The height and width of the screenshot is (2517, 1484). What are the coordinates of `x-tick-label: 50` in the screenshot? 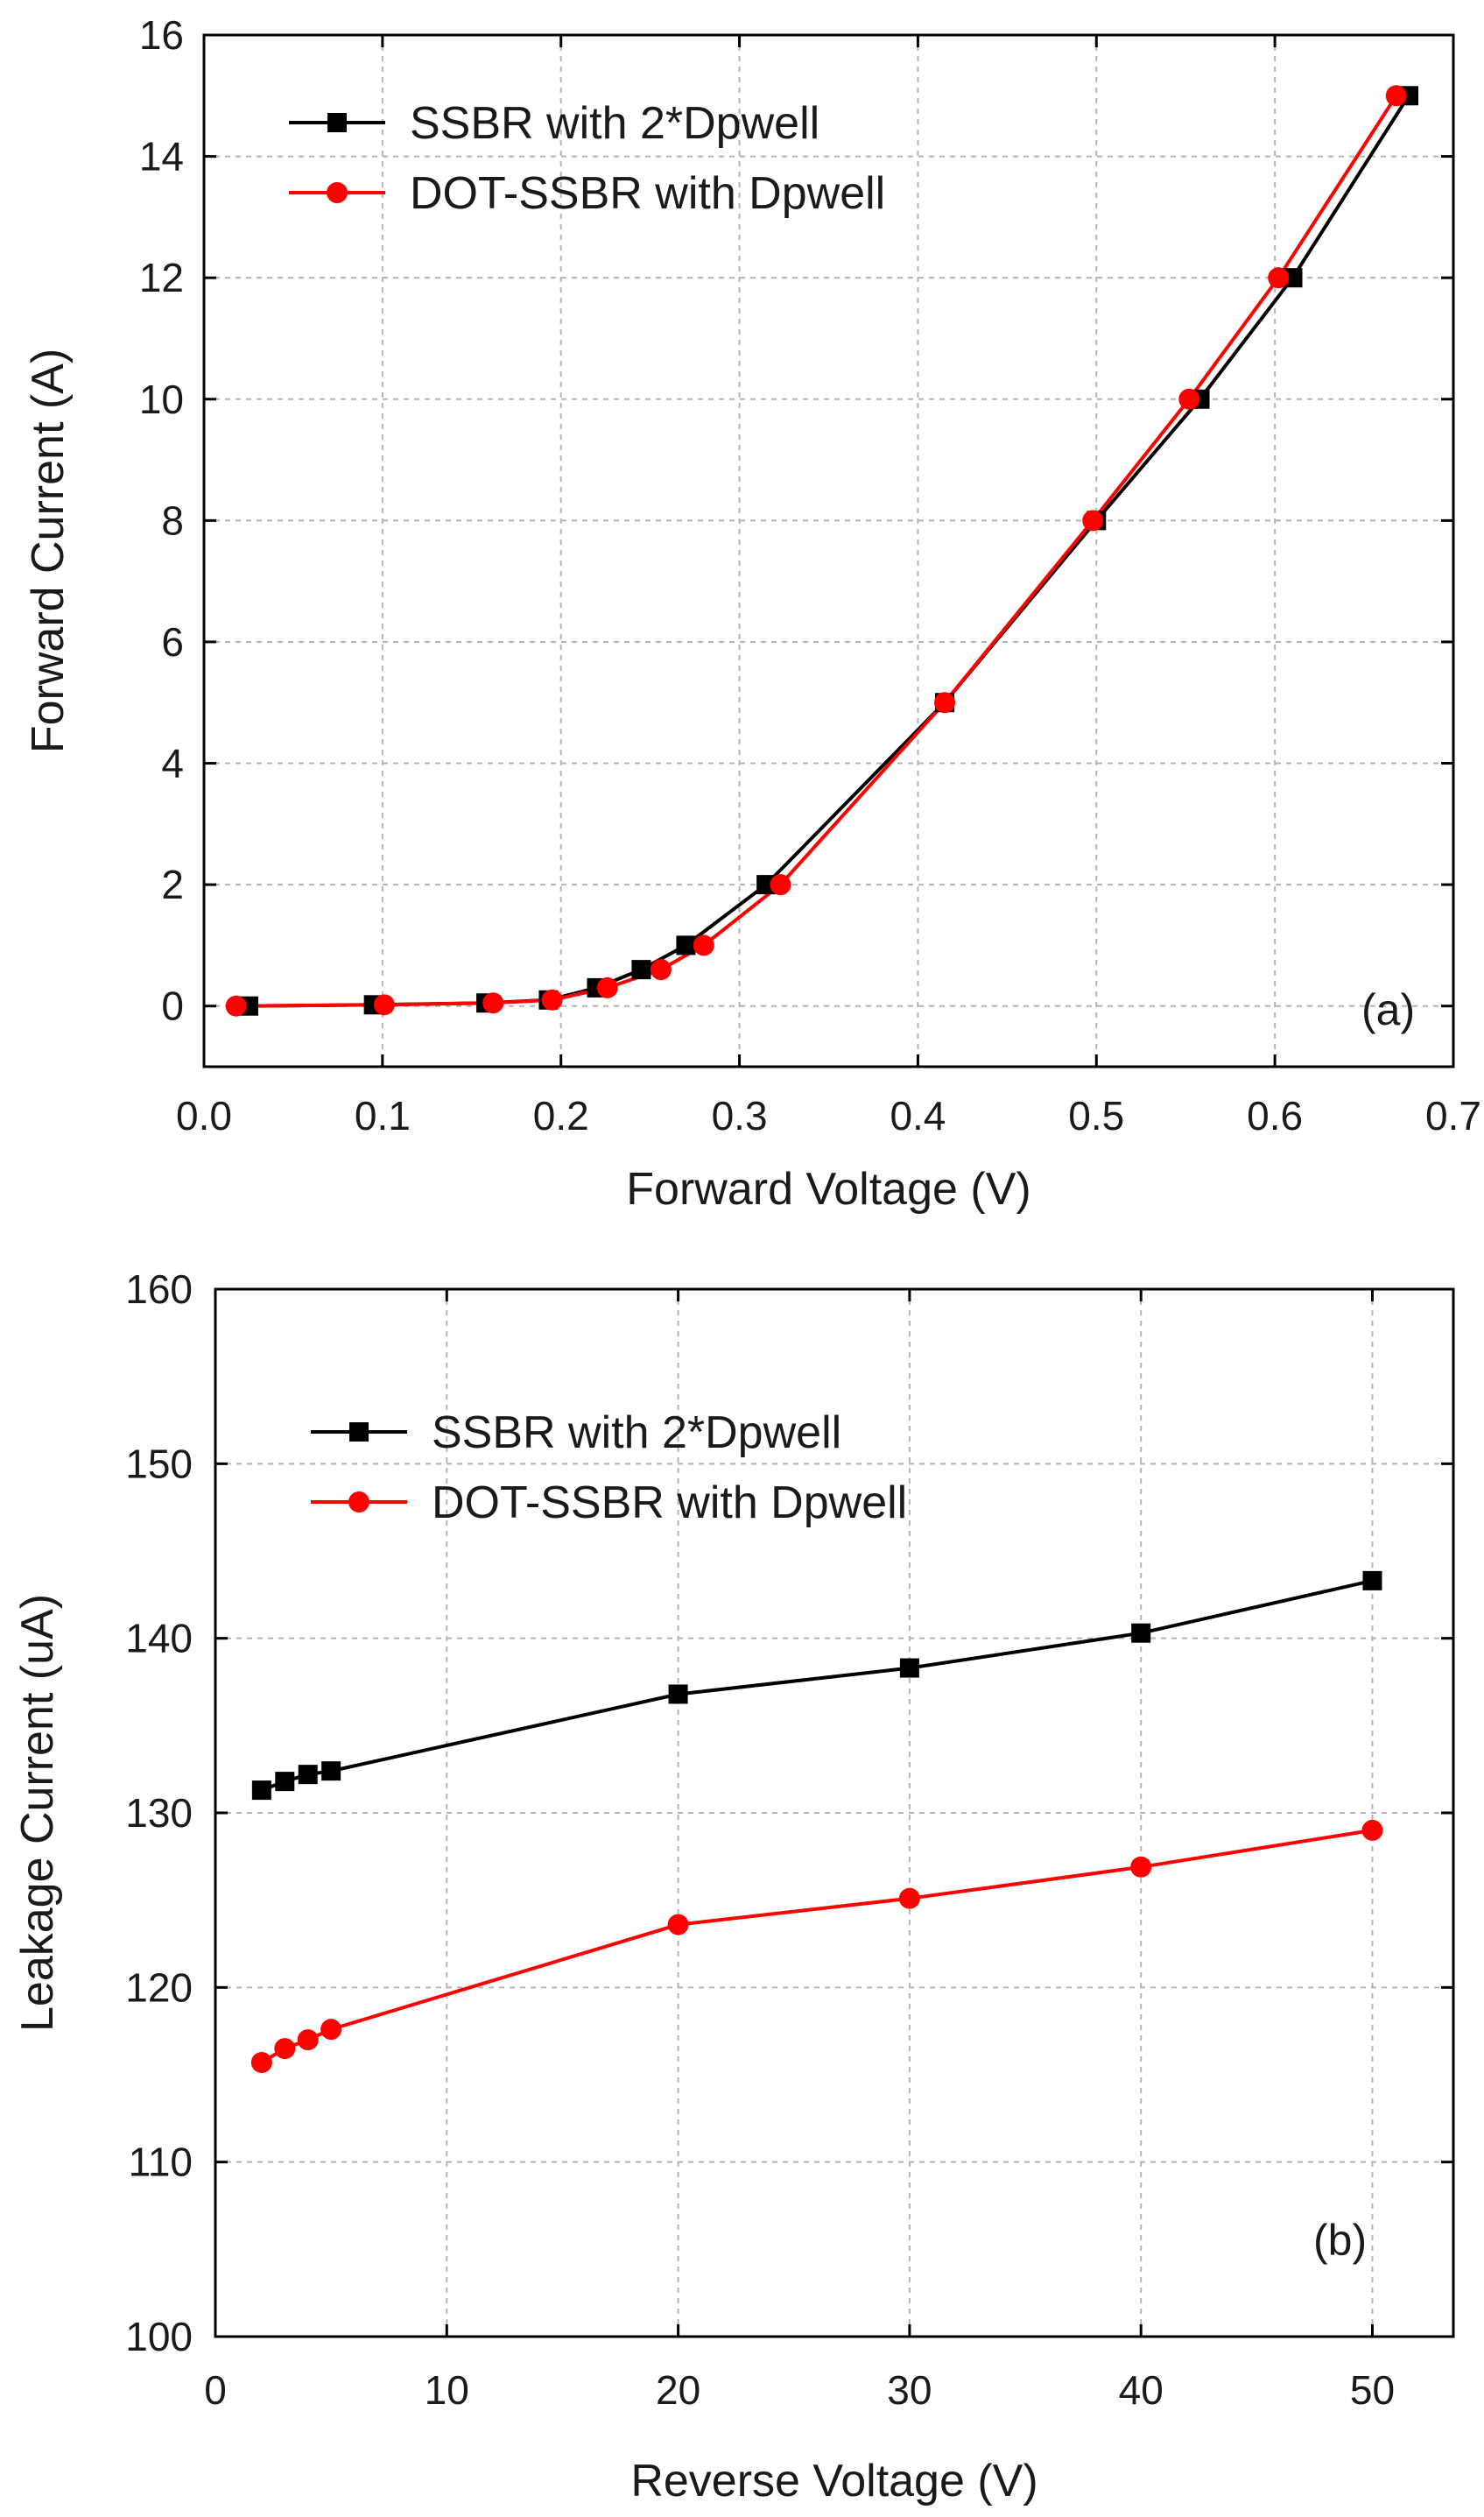 It's located at (1372, 2390).